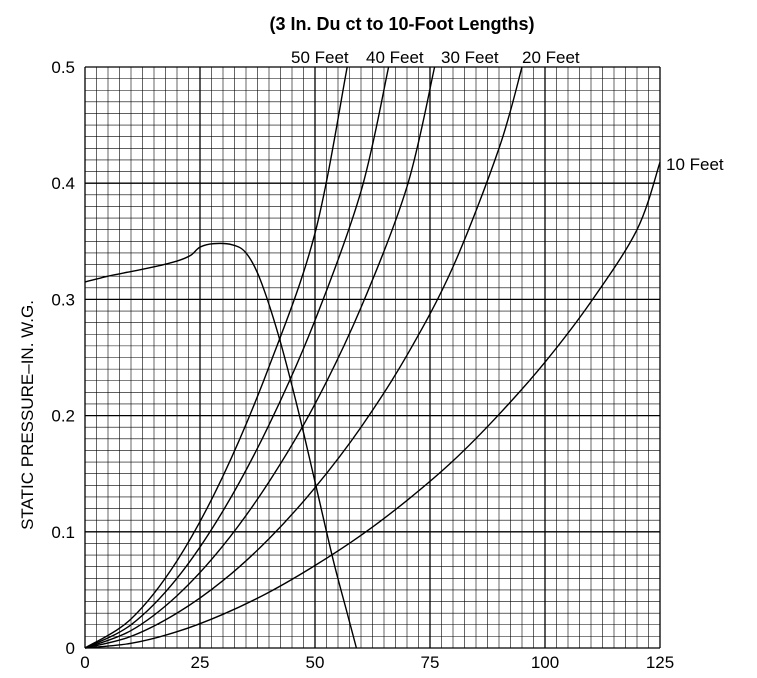 The width and height of the screenshot is (757, 678). What do you see at coordinates (430, 662) in the screenshot?
I see `x-tick-label: 75` at bounding box center [430, 662].